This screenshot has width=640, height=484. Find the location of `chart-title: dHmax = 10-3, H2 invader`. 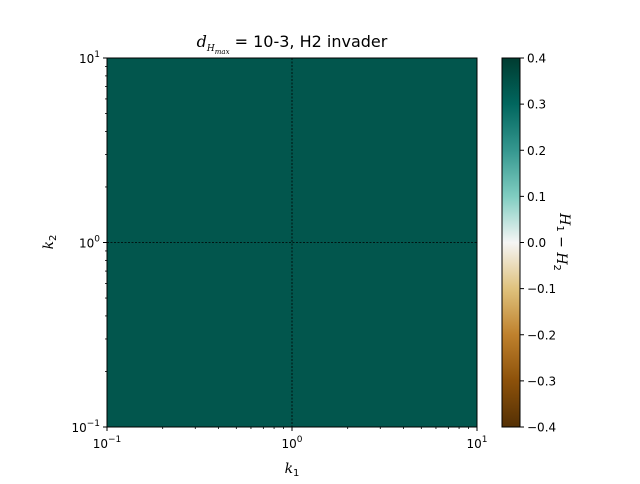

chart-title: dHmax = 10-3, H2 invader is located at coordinates (292, 44).